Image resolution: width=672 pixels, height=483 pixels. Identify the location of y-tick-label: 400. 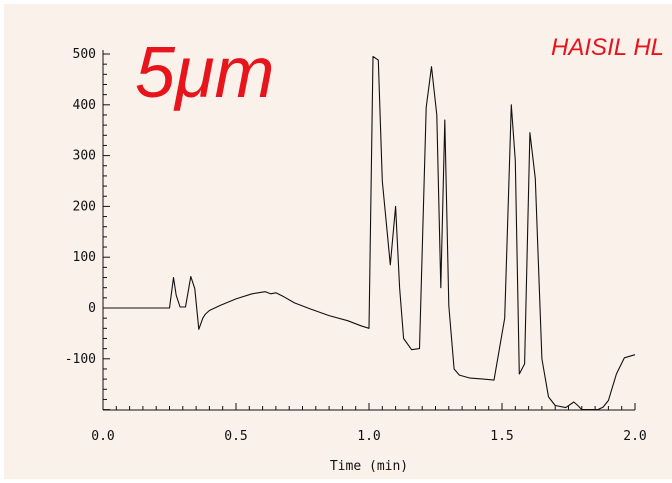
(84, 105).